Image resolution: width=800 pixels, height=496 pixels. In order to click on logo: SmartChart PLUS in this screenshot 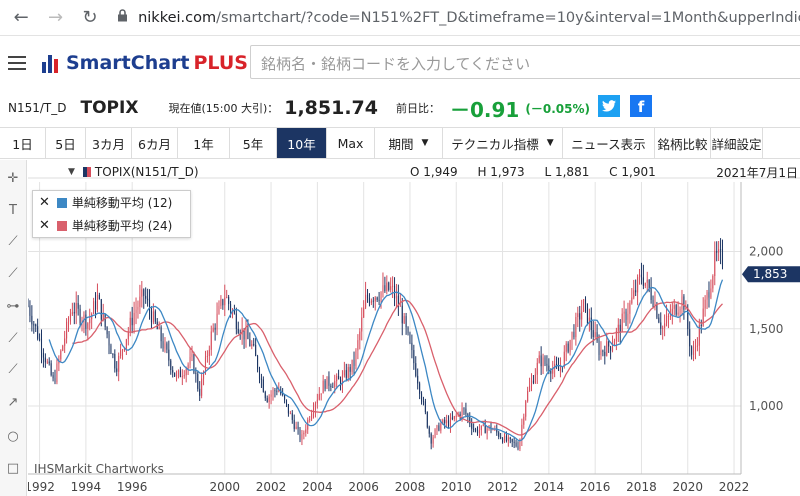, I will do `click(145, 63)`.